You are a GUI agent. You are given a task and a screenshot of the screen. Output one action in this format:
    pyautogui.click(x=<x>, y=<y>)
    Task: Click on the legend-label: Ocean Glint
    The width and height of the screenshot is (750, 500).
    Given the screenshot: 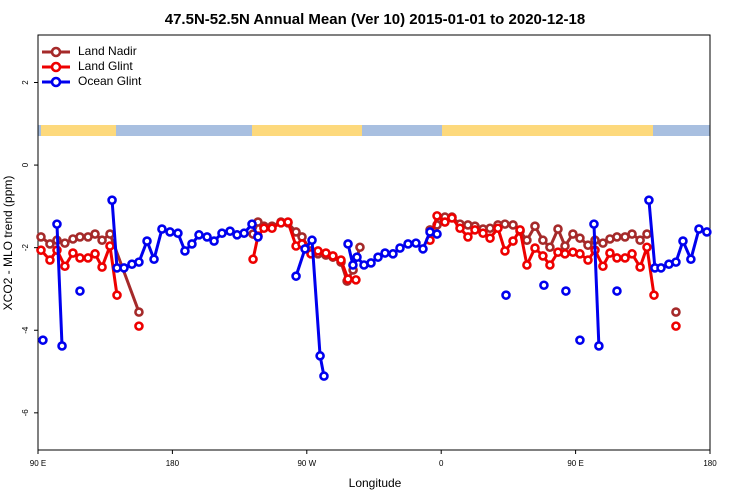 What is the action you would take?
    pyautogui.click(x=110, y=81)
    